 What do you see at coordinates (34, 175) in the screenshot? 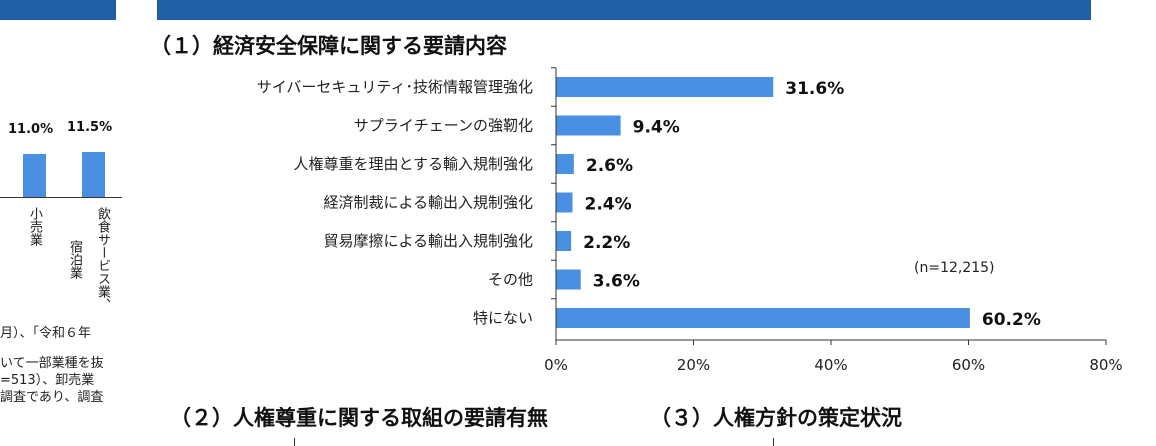
I see `retail-bar` at bounding box center [34, 175].